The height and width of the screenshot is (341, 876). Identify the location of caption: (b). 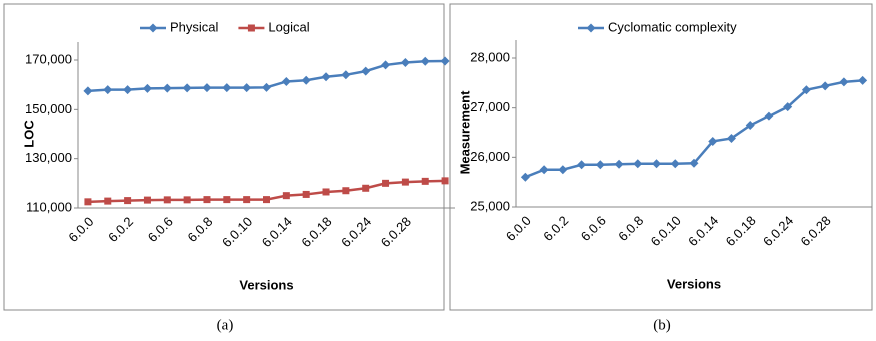
(662, 325).